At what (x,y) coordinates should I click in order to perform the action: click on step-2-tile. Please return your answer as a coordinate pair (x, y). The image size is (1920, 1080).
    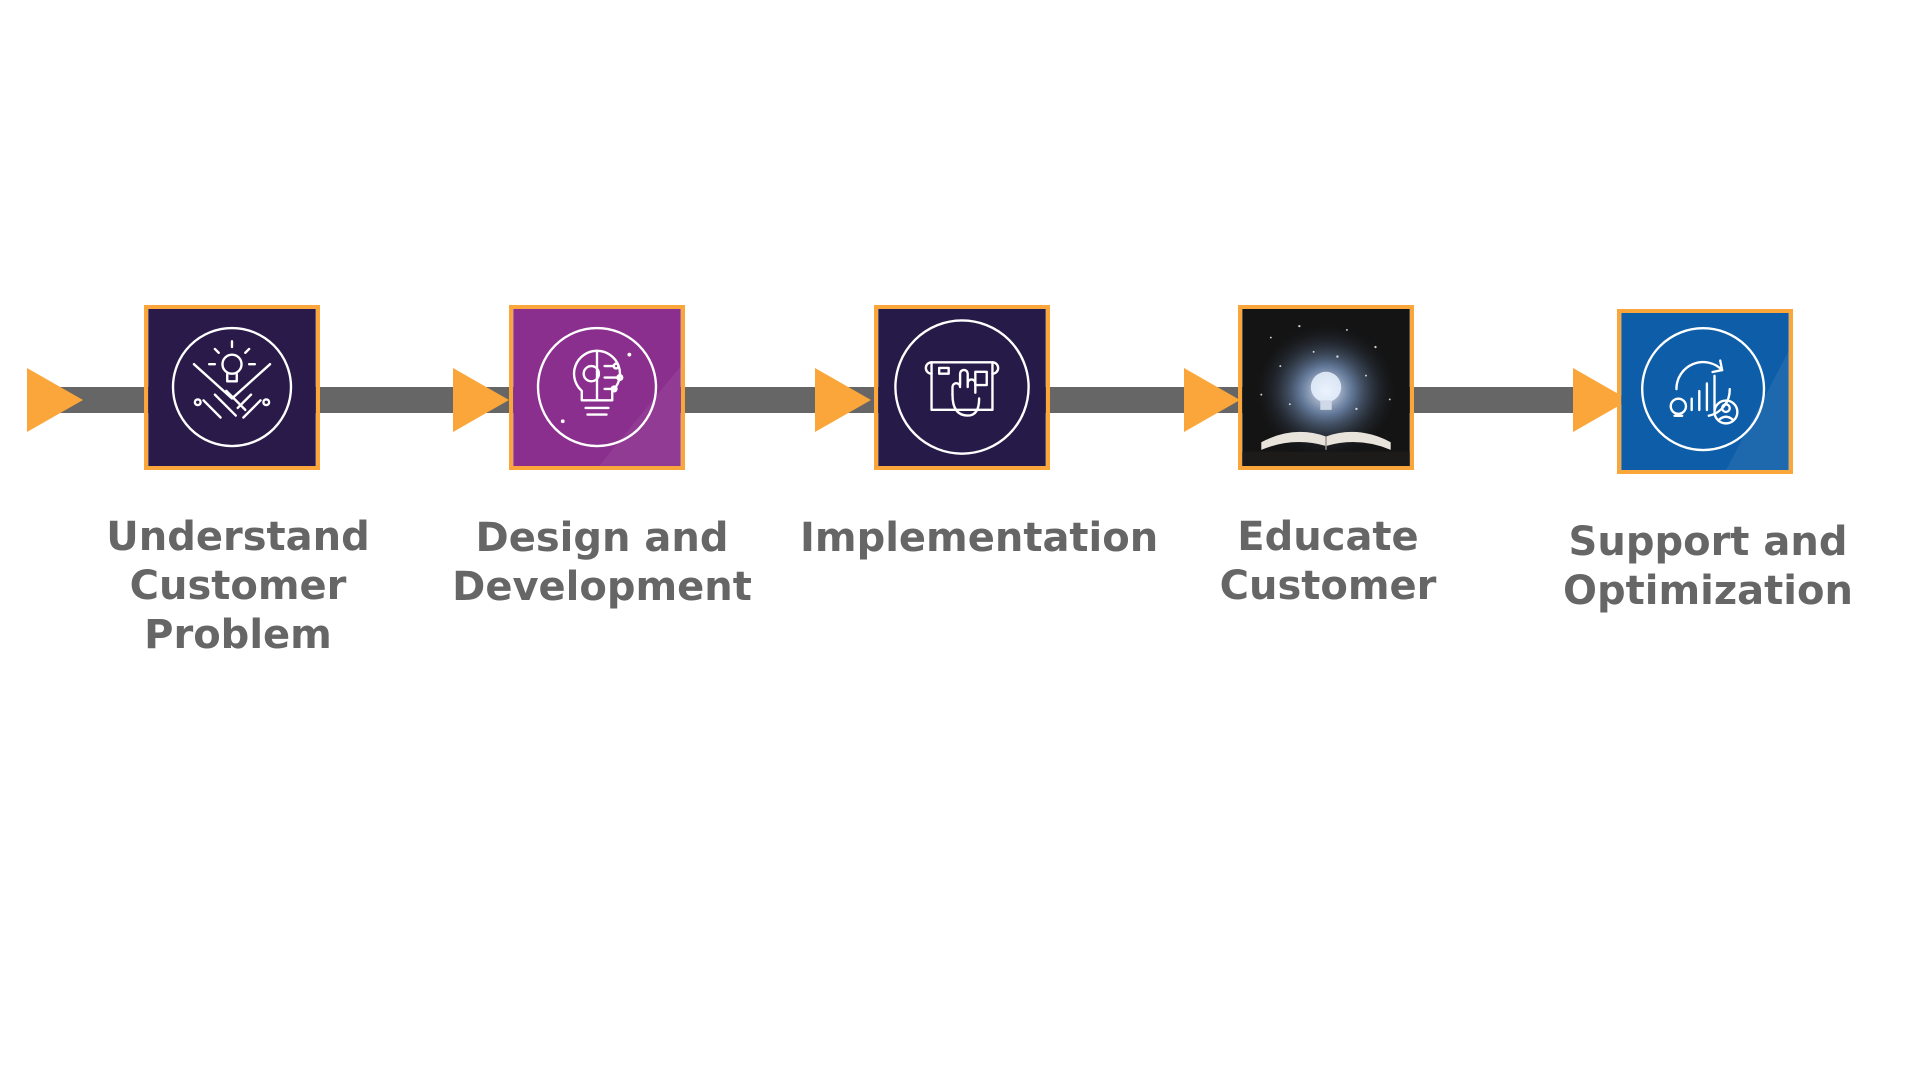
    Looking at the image, I should click on (597, 387).